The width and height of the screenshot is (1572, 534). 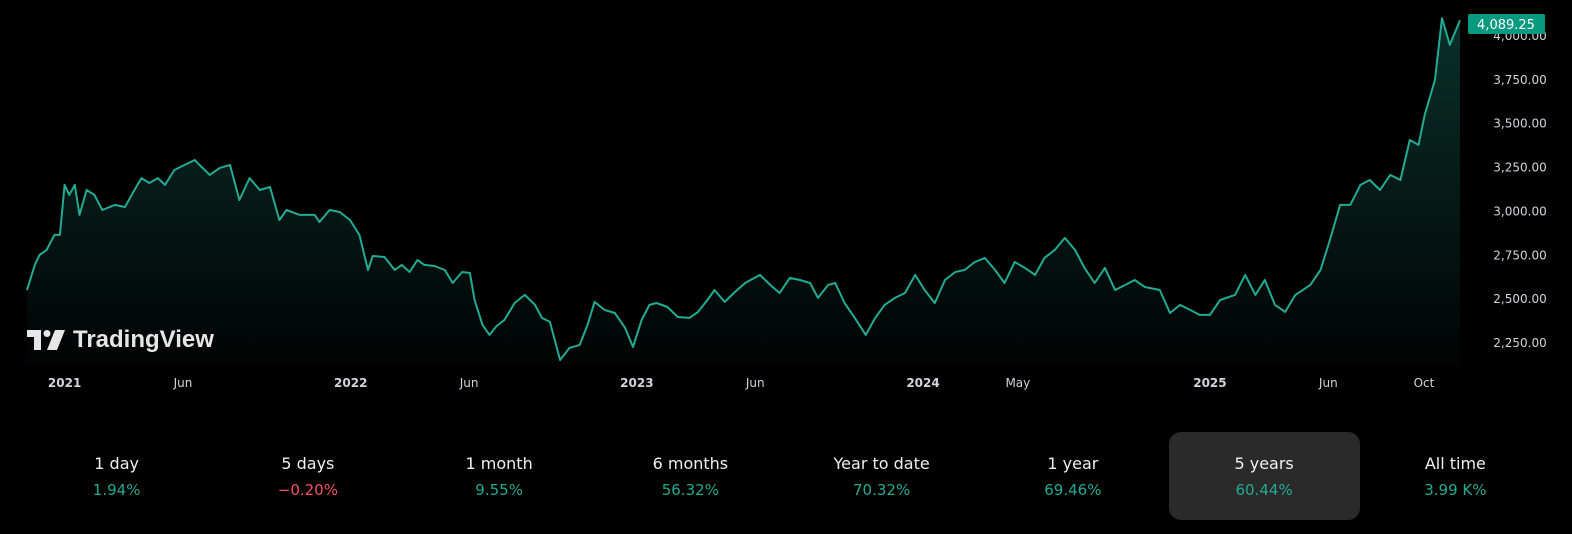 What do you see at coordinates (1424, 383) in the screenshot?
I see `x-tick-label: Oct` at bounding box center [1424, 383].